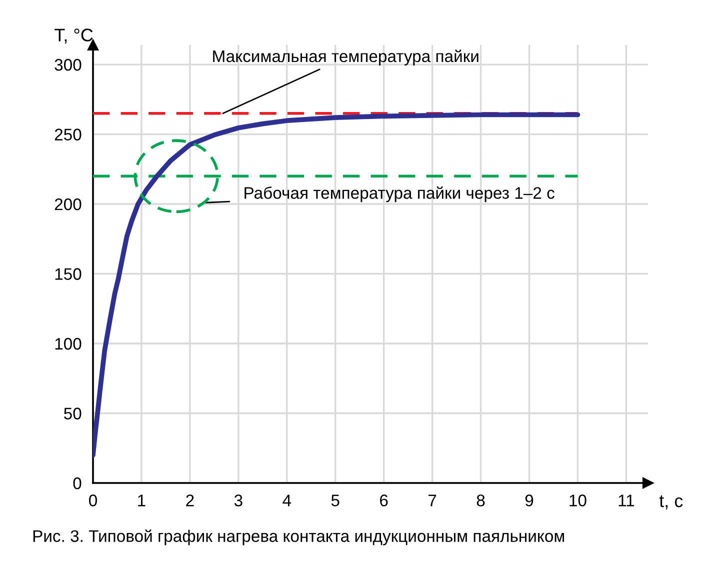 Image resolution: width=712 pixels, height=571 pixels. What do you see at coordinates (626, 500) in the screenshot?
I see `x-tick-label: 11` at bounding box center [626, 500].